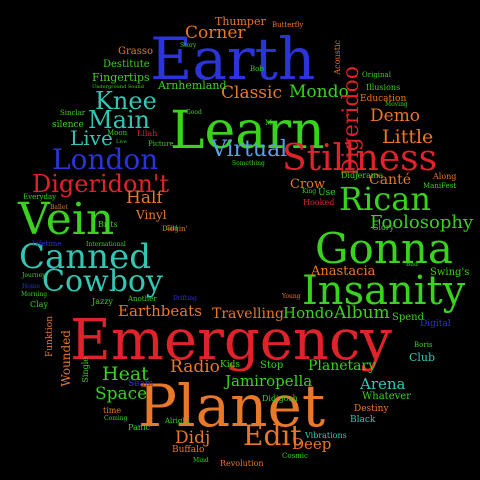 The image size is (480, 480). I want to click on word-stop: Stop, so click(272, 365).